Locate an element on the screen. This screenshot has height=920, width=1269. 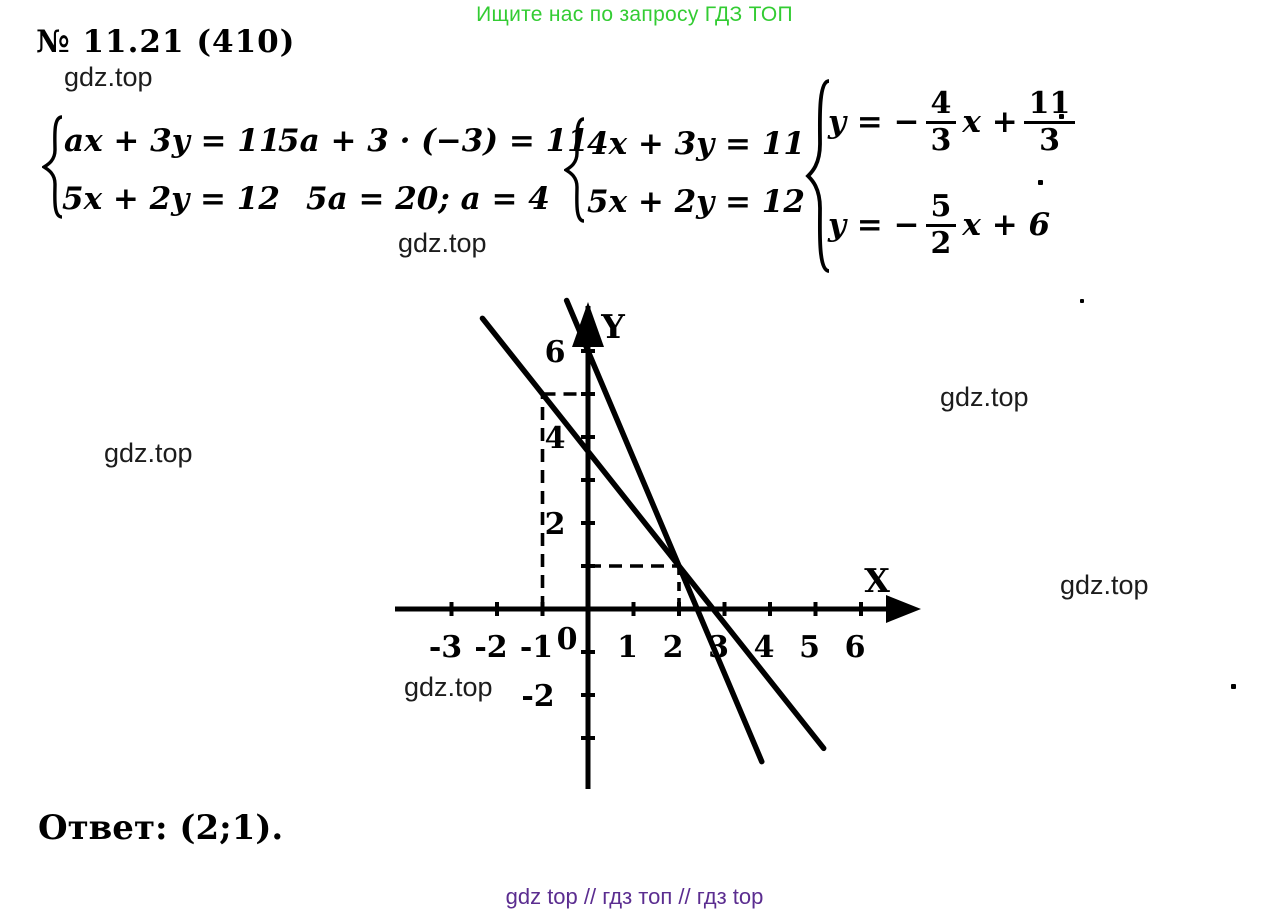
equation-system3-line1: y = − 4 3 x + 11 3 is located at coordinates (954, 122).